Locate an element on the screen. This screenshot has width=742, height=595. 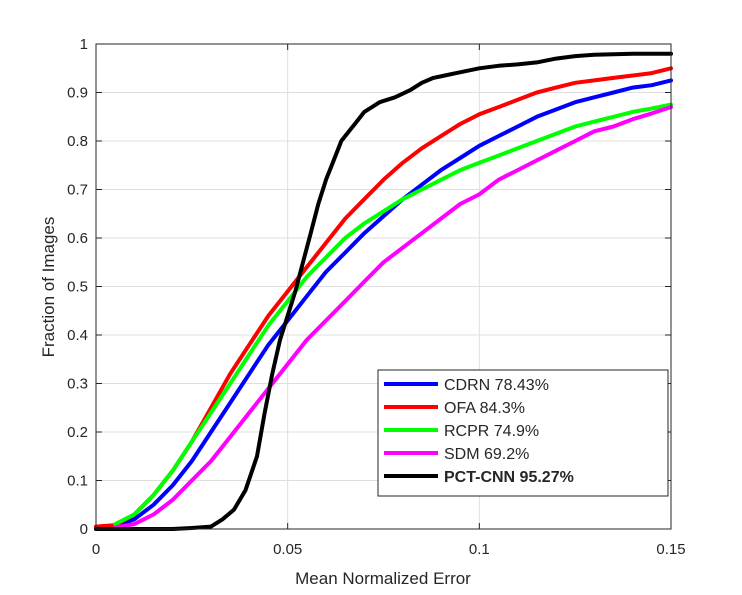
y-tick-label: 0.1 is located at coordinates (77, 481).